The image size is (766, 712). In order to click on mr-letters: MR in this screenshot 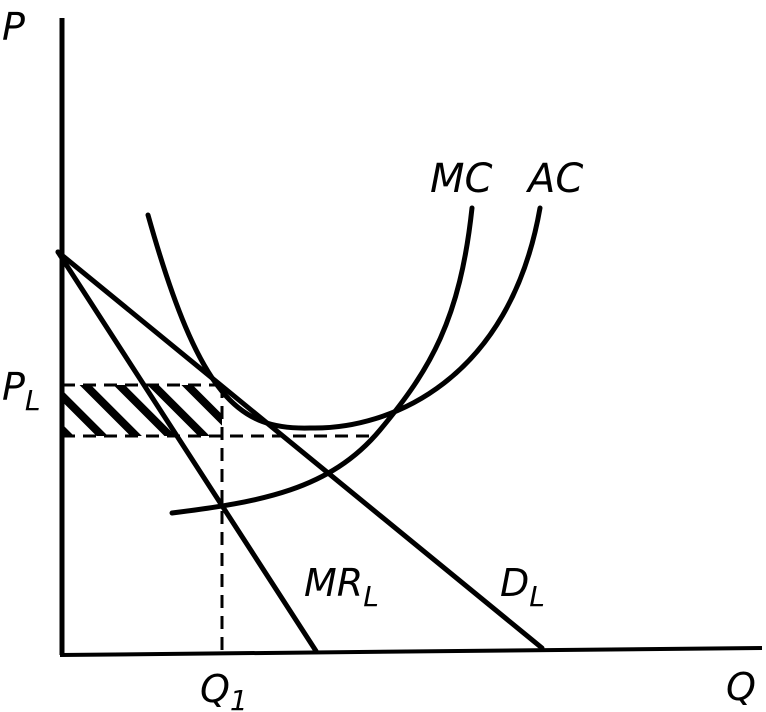, I will do `click(333, 583)`.